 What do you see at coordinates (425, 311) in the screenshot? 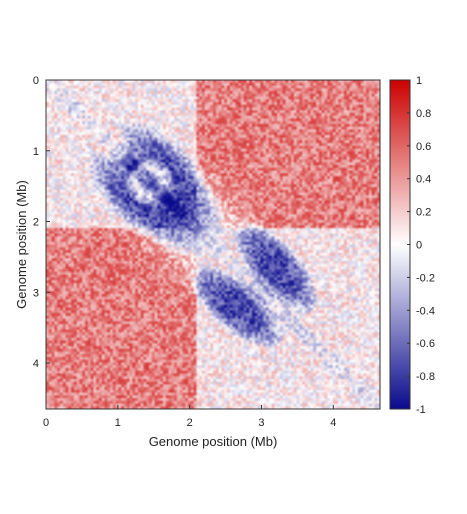
I see `colorbar-tick-label: -0.4` at bounding box center [425, 311].